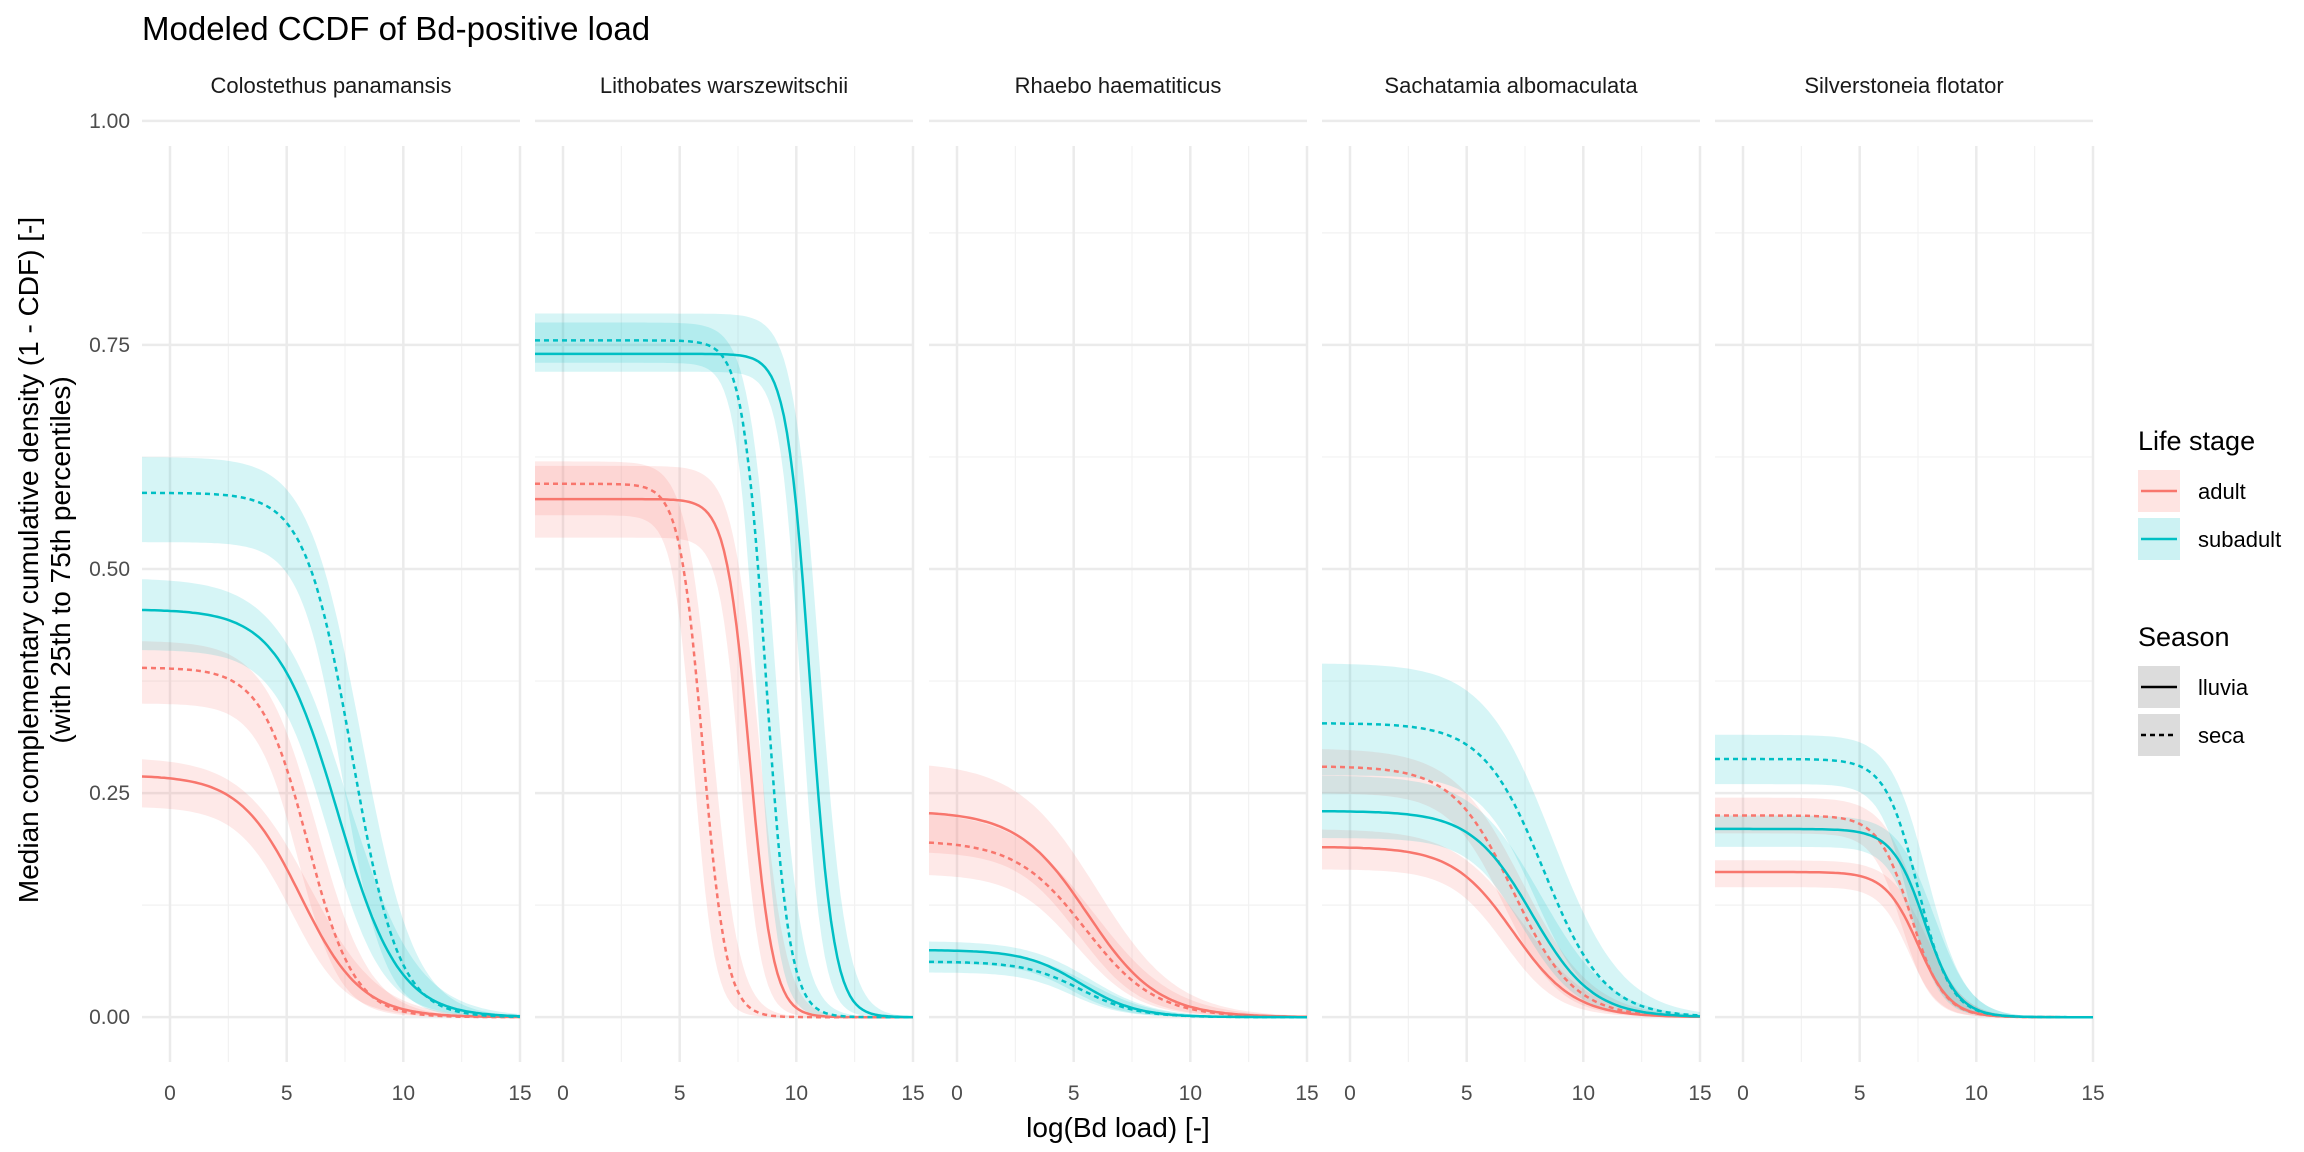 The height and width of the screenshot is (1152, 2304). I want to click on legend-label-subadult: subadult, so click(2239, 539).